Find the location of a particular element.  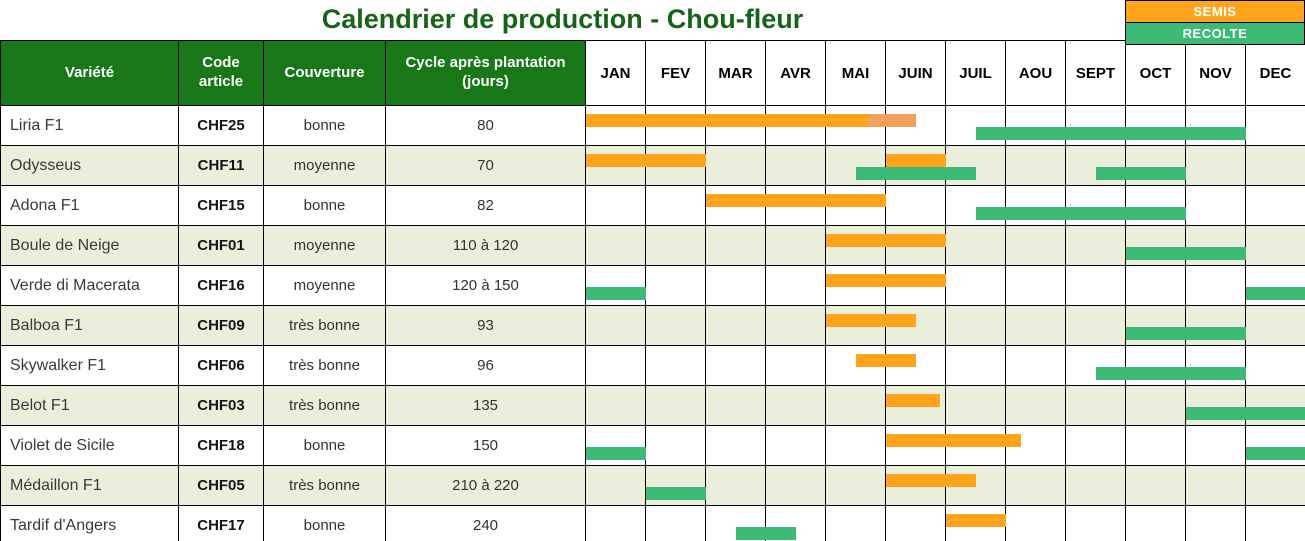

cycle-cell: 135 is located at coordinates (486, 405).